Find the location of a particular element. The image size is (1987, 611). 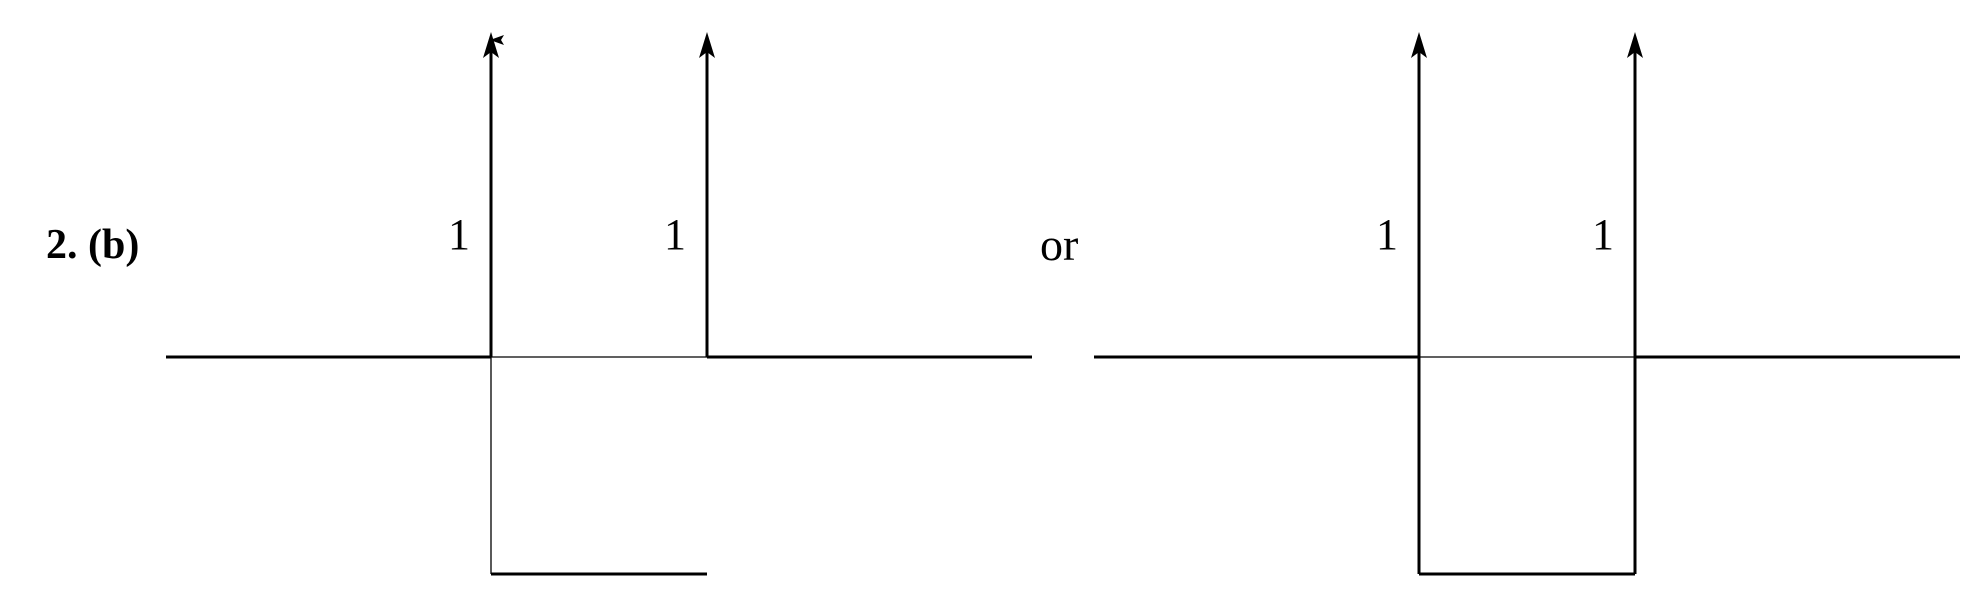

left-impulse-1-label: 1 is located at coordinates (459, 234).